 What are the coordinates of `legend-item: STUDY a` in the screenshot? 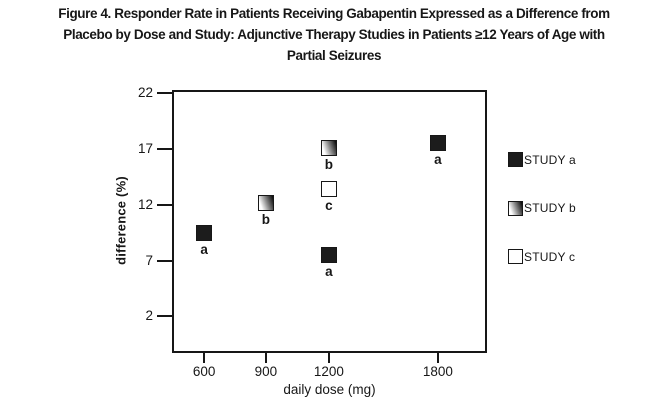 It's located at (542, 159).